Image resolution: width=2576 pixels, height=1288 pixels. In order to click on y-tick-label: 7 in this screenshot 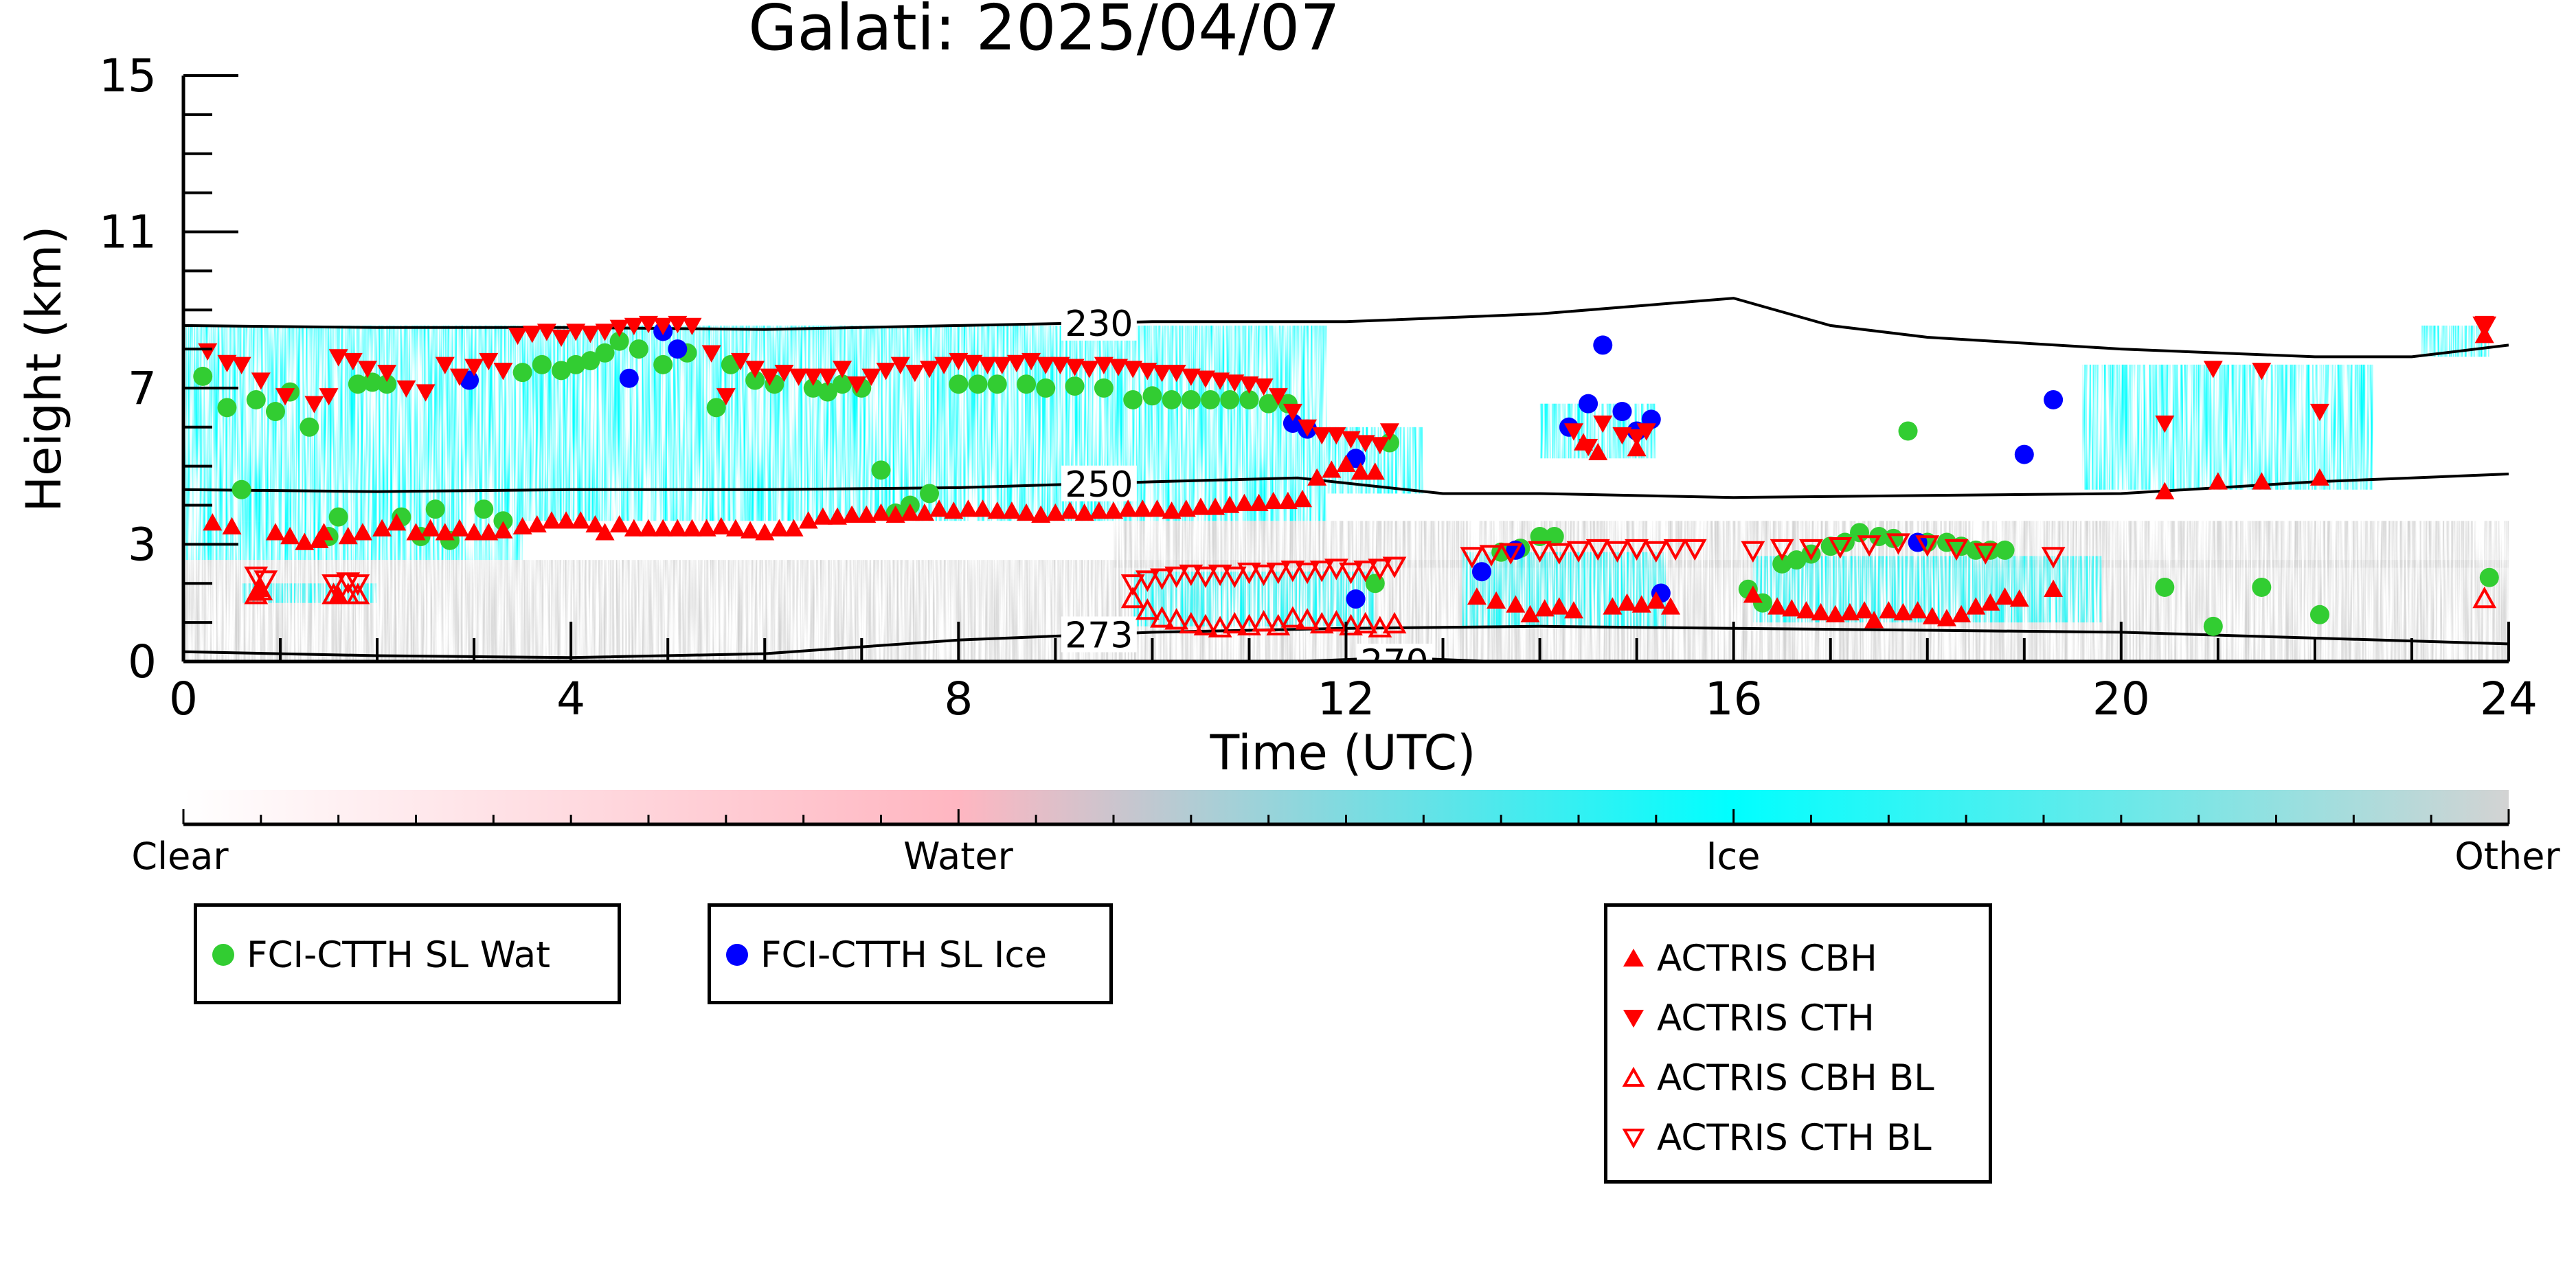, I will do `click(142, 388)`.